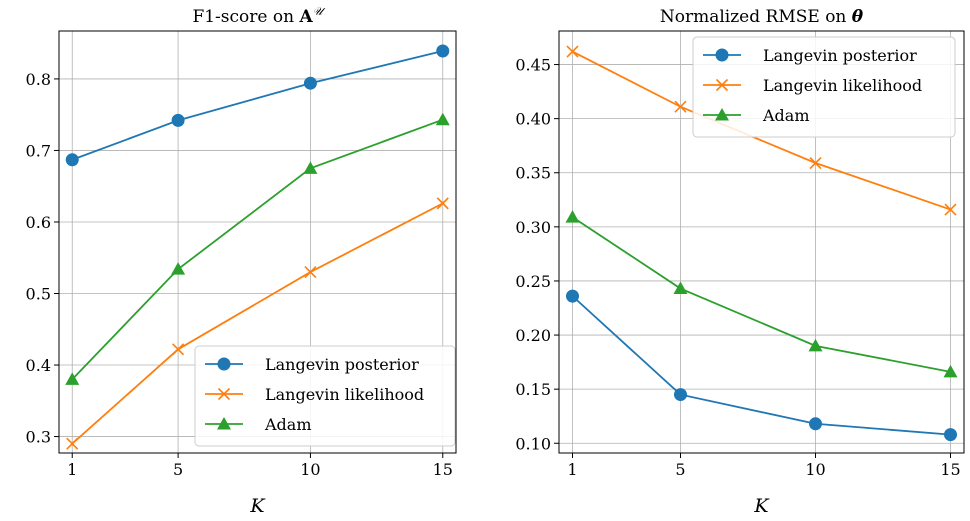 This screenshot has width=970, height=521. I want to click on title-symbol: A, so click(305, 17).